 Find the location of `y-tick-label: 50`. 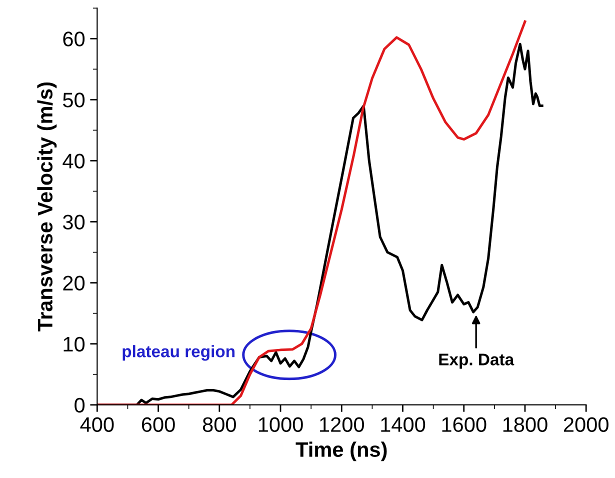

y-tick-label: 50 is located at coordinates (74, 100).